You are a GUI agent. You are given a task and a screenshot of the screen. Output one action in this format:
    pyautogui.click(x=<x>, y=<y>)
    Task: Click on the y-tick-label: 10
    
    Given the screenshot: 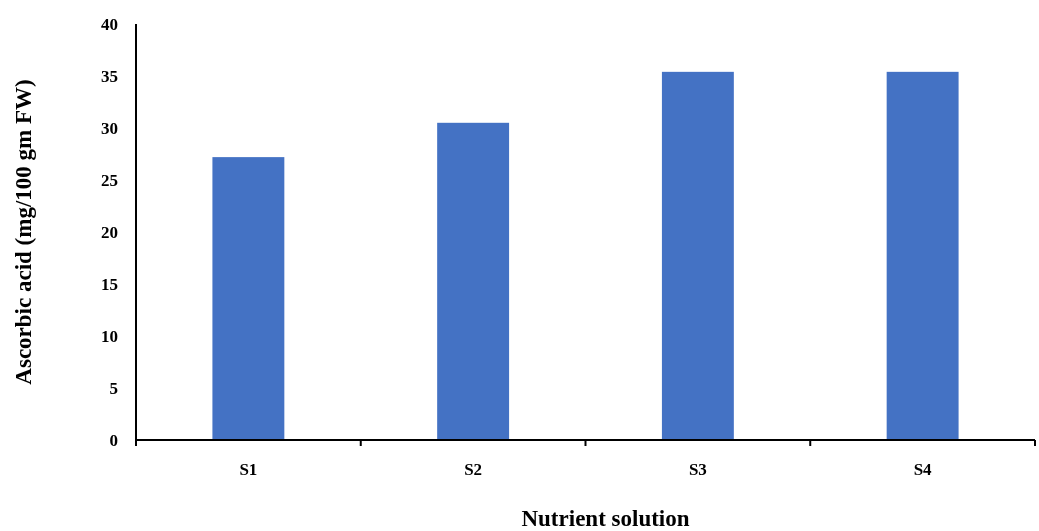 What is the action you would take?
    pyautogui.click(x=109, y=336)
    